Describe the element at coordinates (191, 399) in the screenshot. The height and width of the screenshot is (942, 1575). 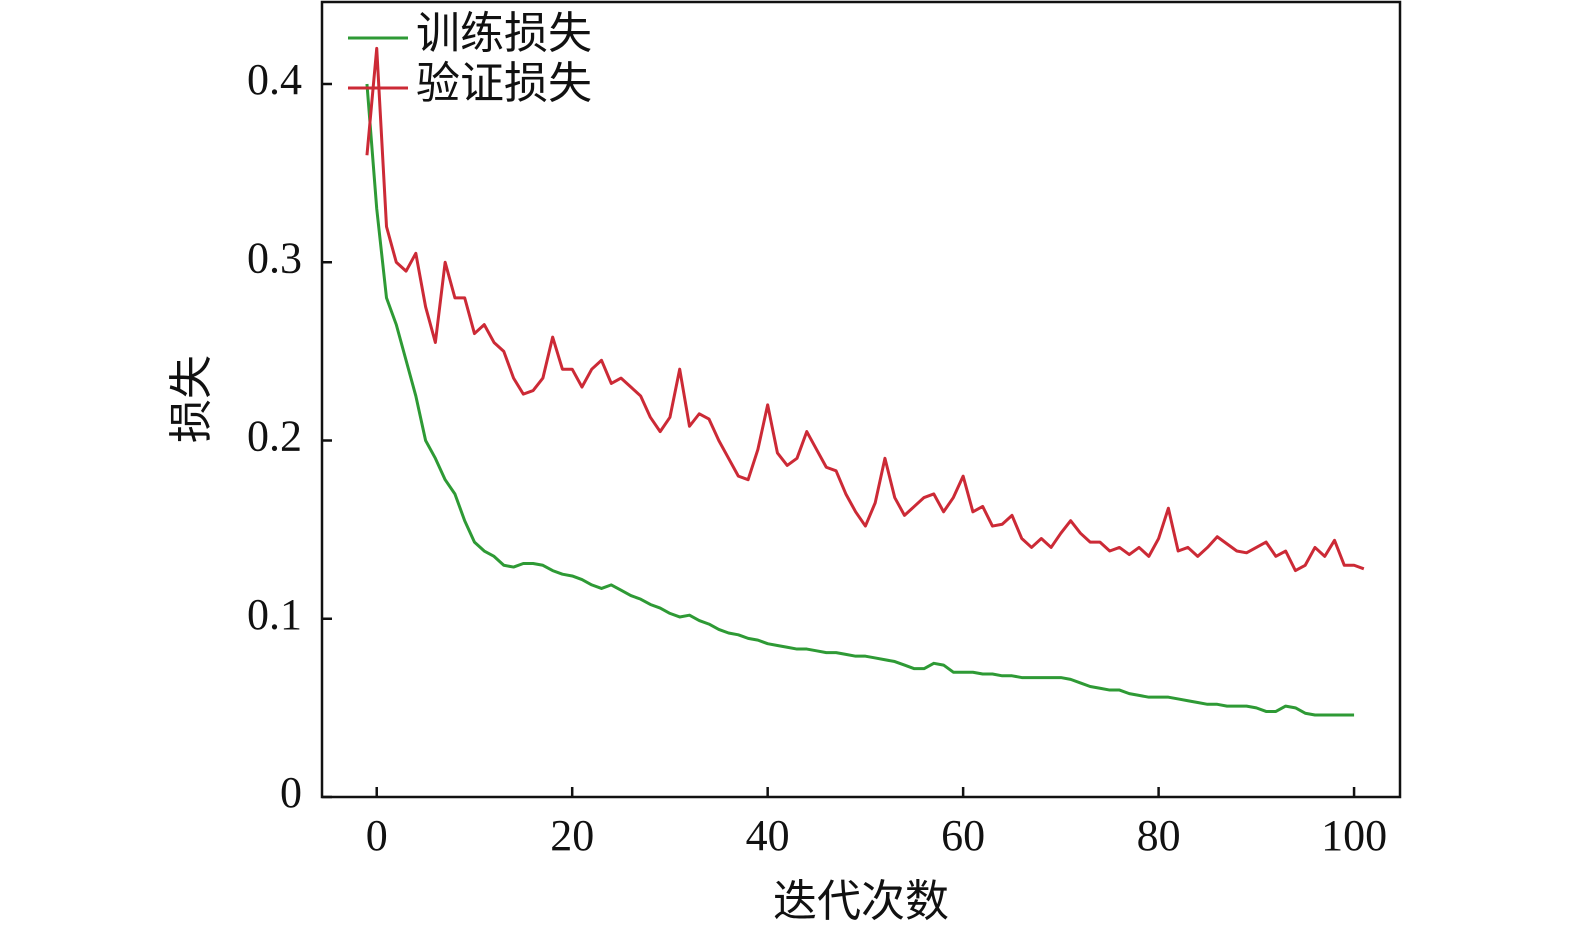
I see `y-axis-label: 损失` at that location.